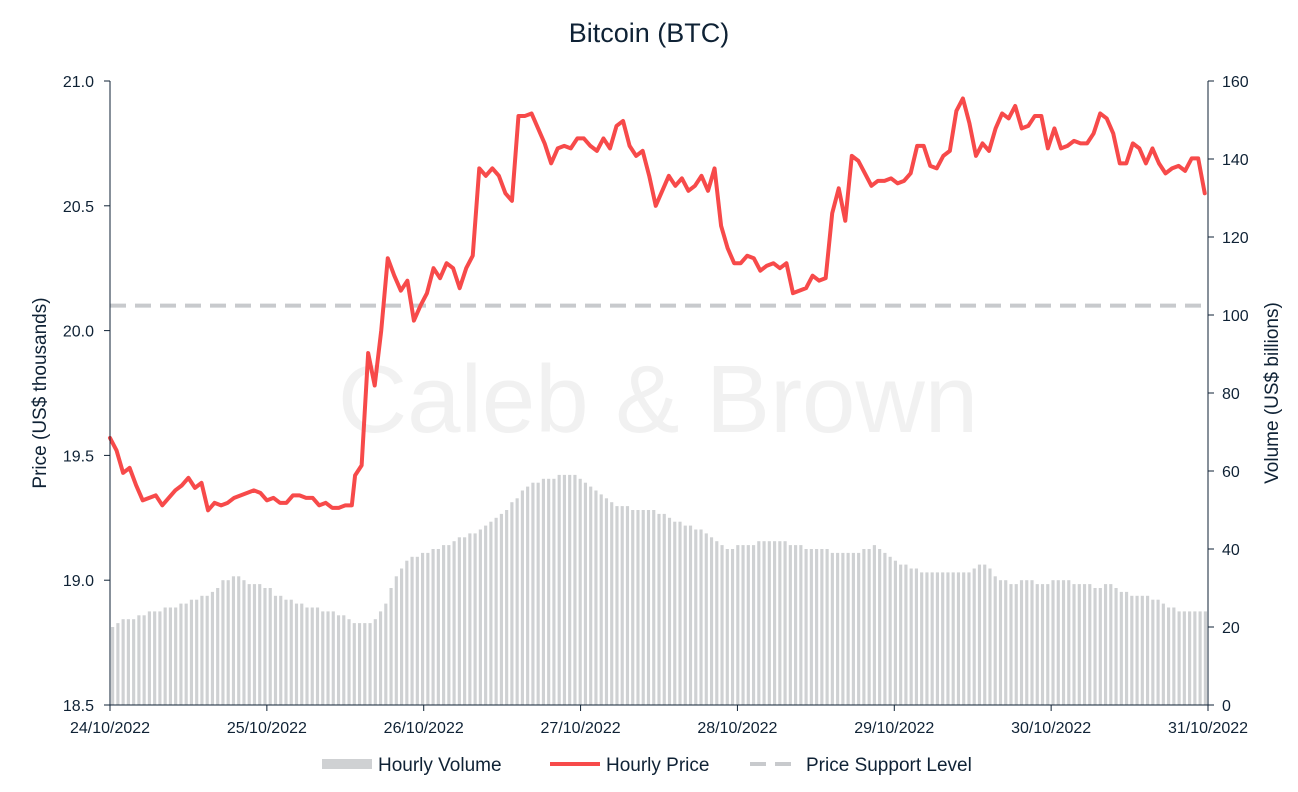  What do you see at coordinates (1235, 160) in the screenshot?
I see `y-right-tick-label: 140` at bounding box center [1235, 160].